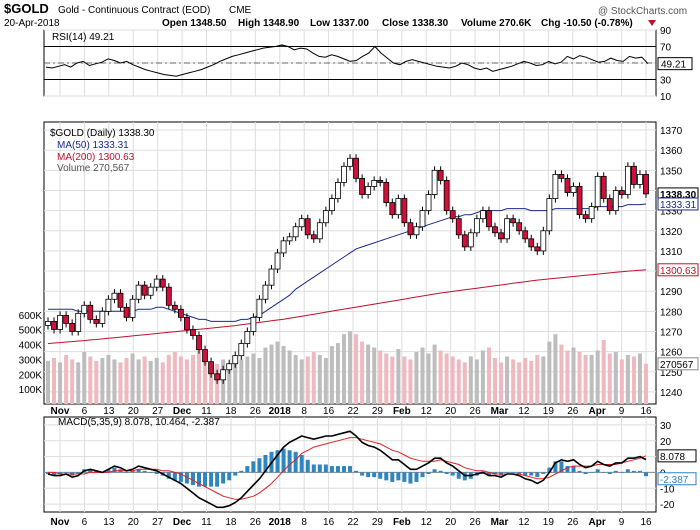 Image resolution: width=700 pixels, height=530 pixels. I want to click on volume-last-value-box, so click(678, 364).